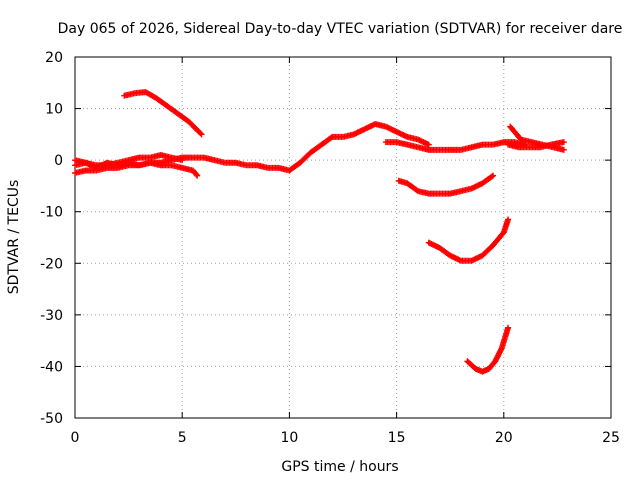 This screenshot has width=640, height=480. I want to click on y-tick-label: 0, so click(58, 161).